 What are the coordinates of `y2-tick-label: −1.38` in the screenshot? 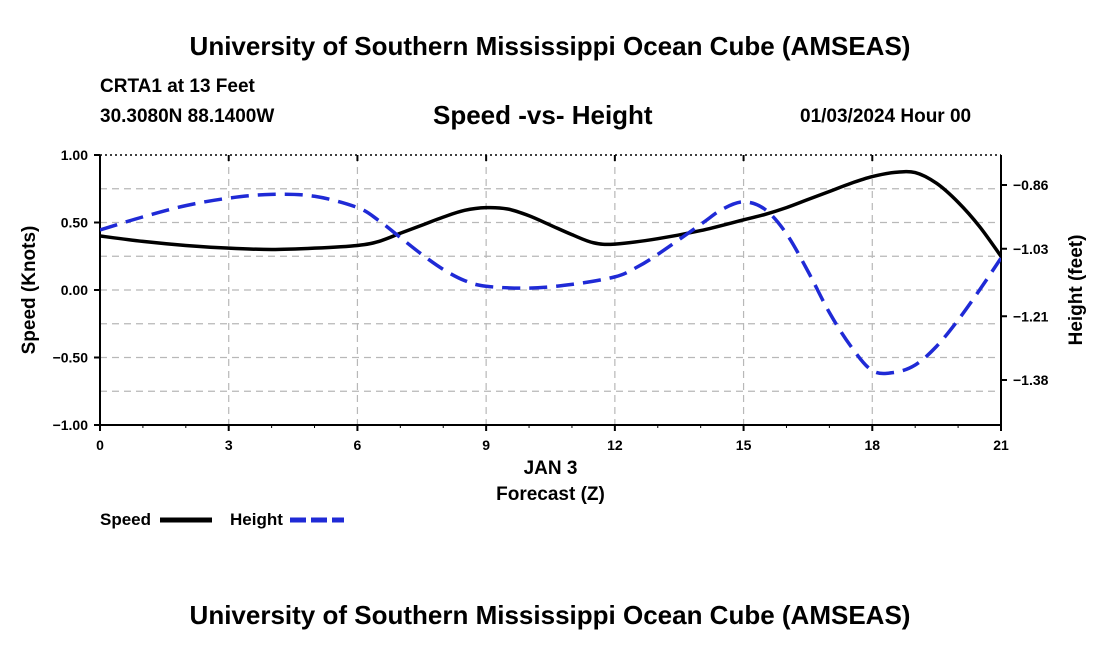 It's located at (1031, 380).